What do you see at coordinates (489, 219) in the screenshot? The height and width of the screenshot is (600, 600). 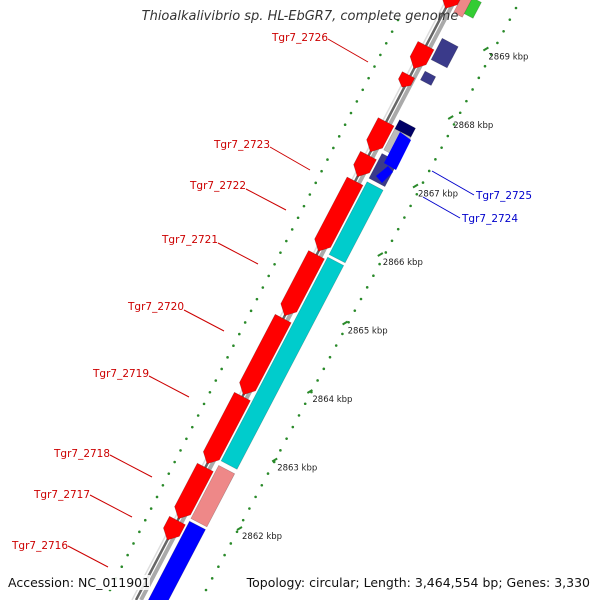 I see `gene-label: Tgr7_2724` at bounding box center [489, 219].